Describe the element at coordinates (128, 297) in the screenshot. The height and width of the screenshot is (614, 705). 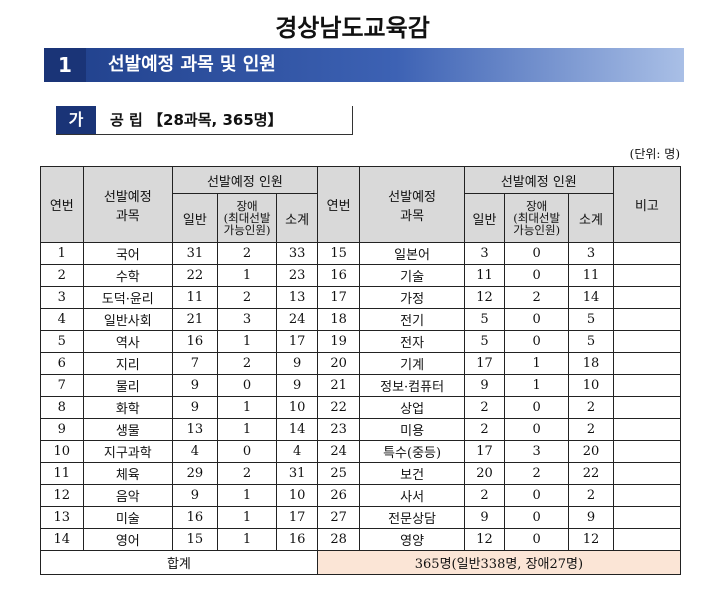
I see `cell-subject: 도덕·윤리` at that location.